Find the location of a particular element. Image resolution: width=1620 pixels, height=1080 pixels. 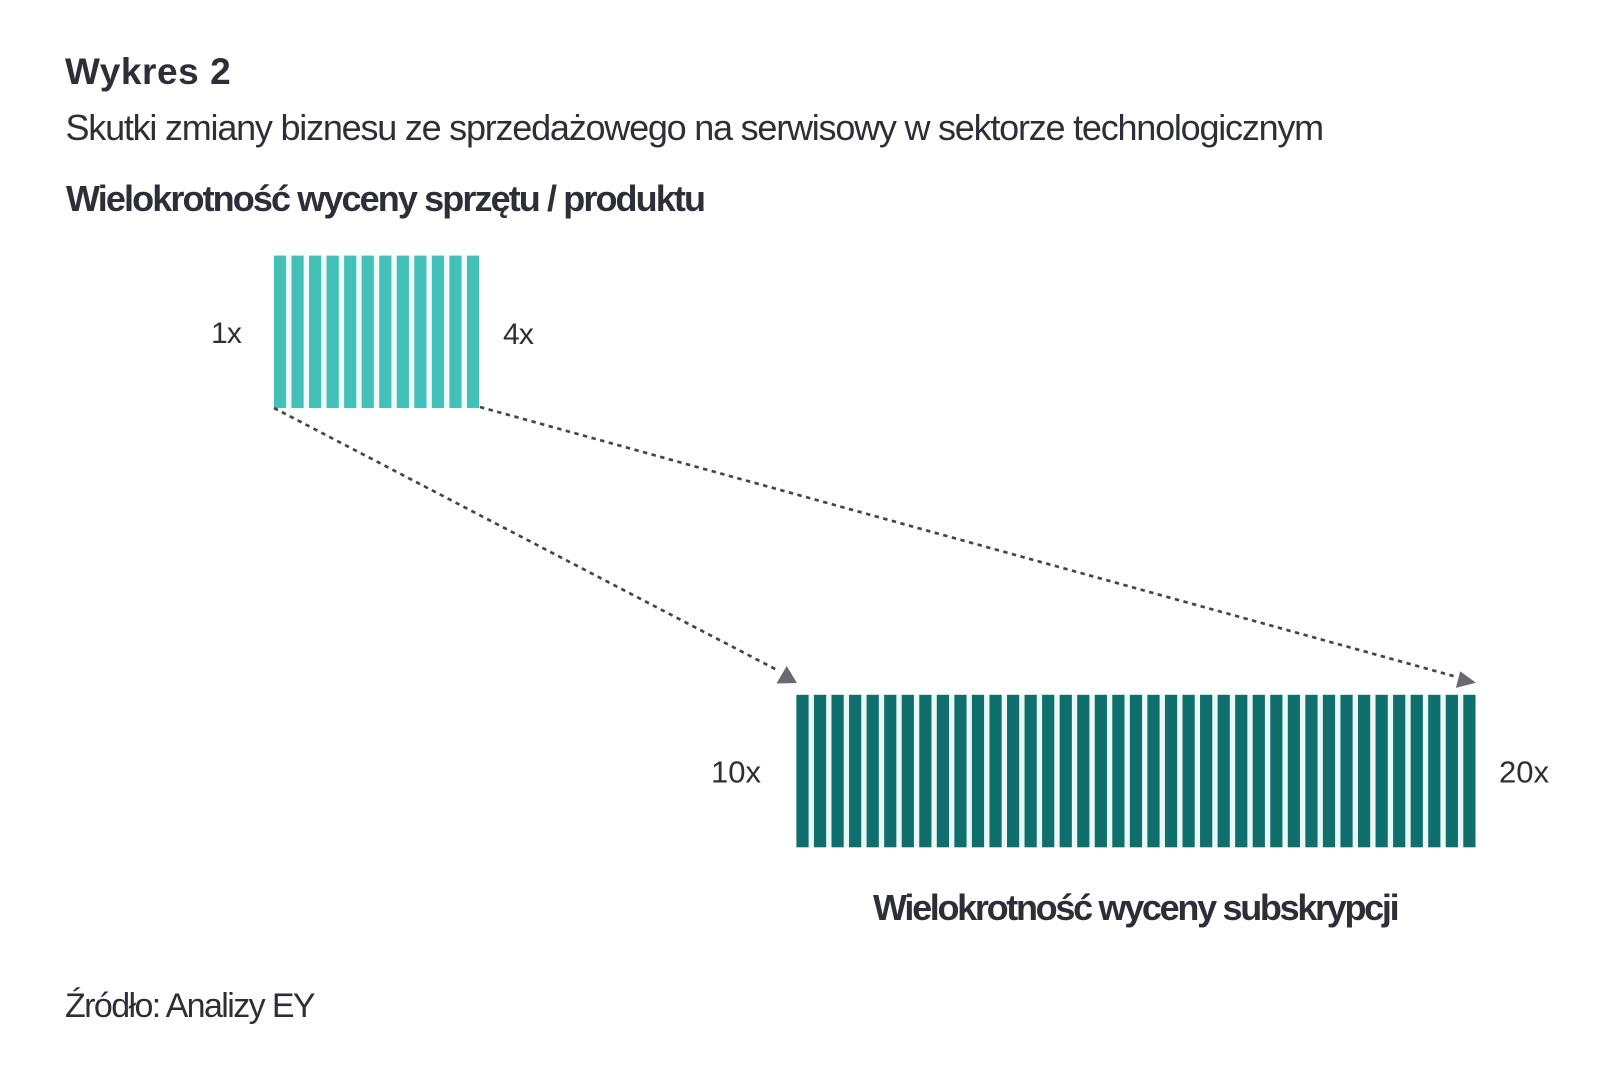

svg-text:Wielokrotność wyceny subskrypc: Wielokrotność wyceny subskrypcji is located at coordinates (1135, 907).